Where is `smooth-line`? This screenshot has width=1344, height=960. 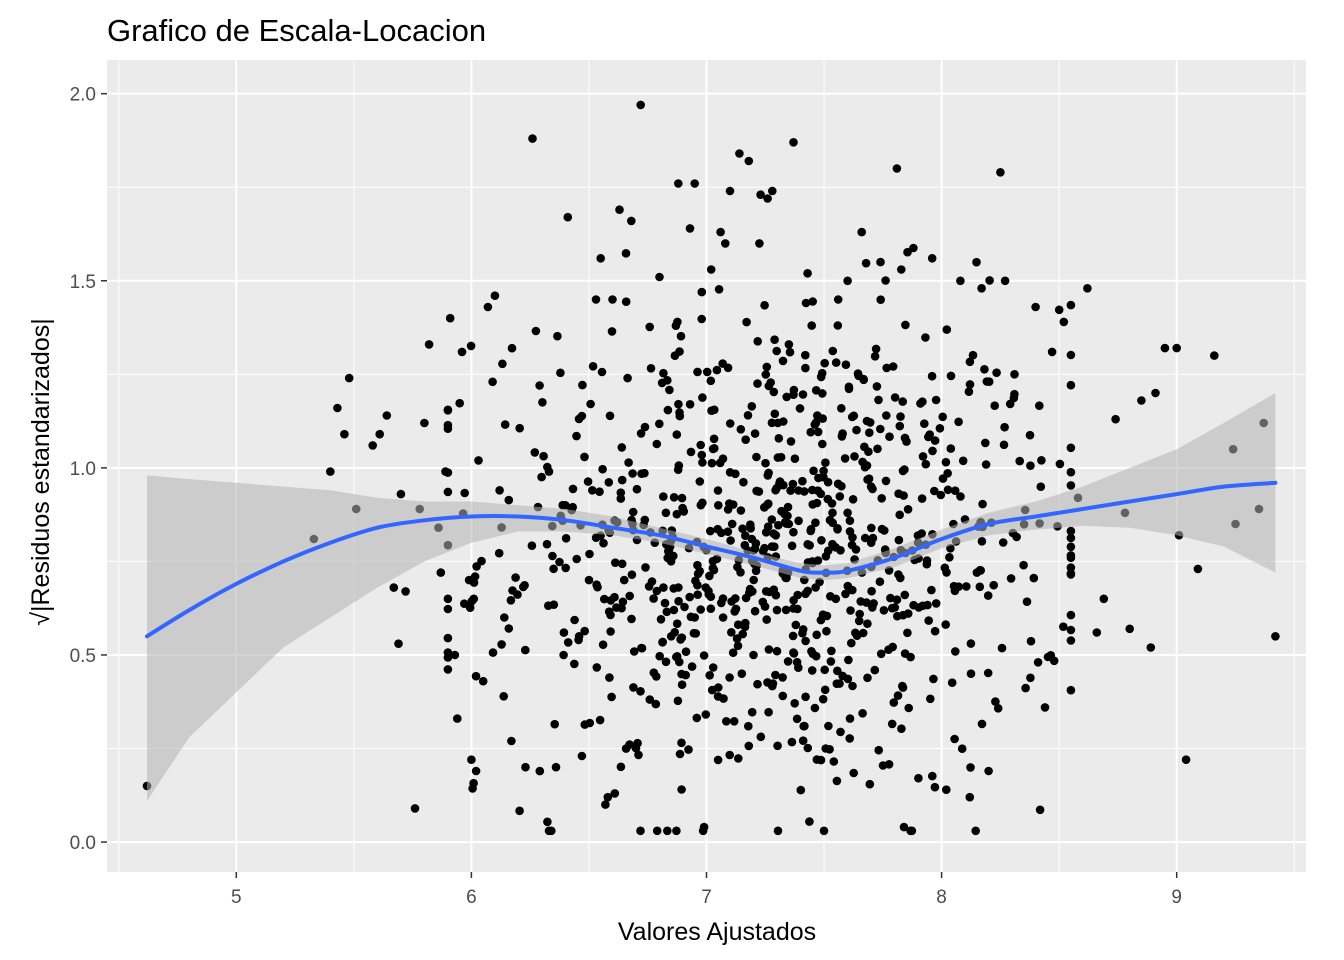 smooth-line is located at coordinates (711, 559).